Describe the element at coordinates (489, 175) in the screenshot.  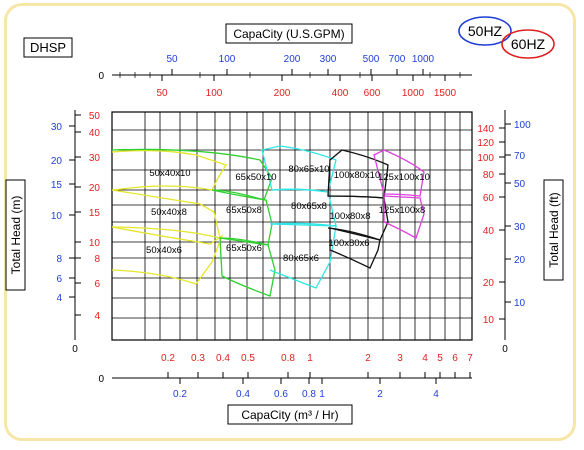
I see `right-tick-60-label-3: 80` at that location.